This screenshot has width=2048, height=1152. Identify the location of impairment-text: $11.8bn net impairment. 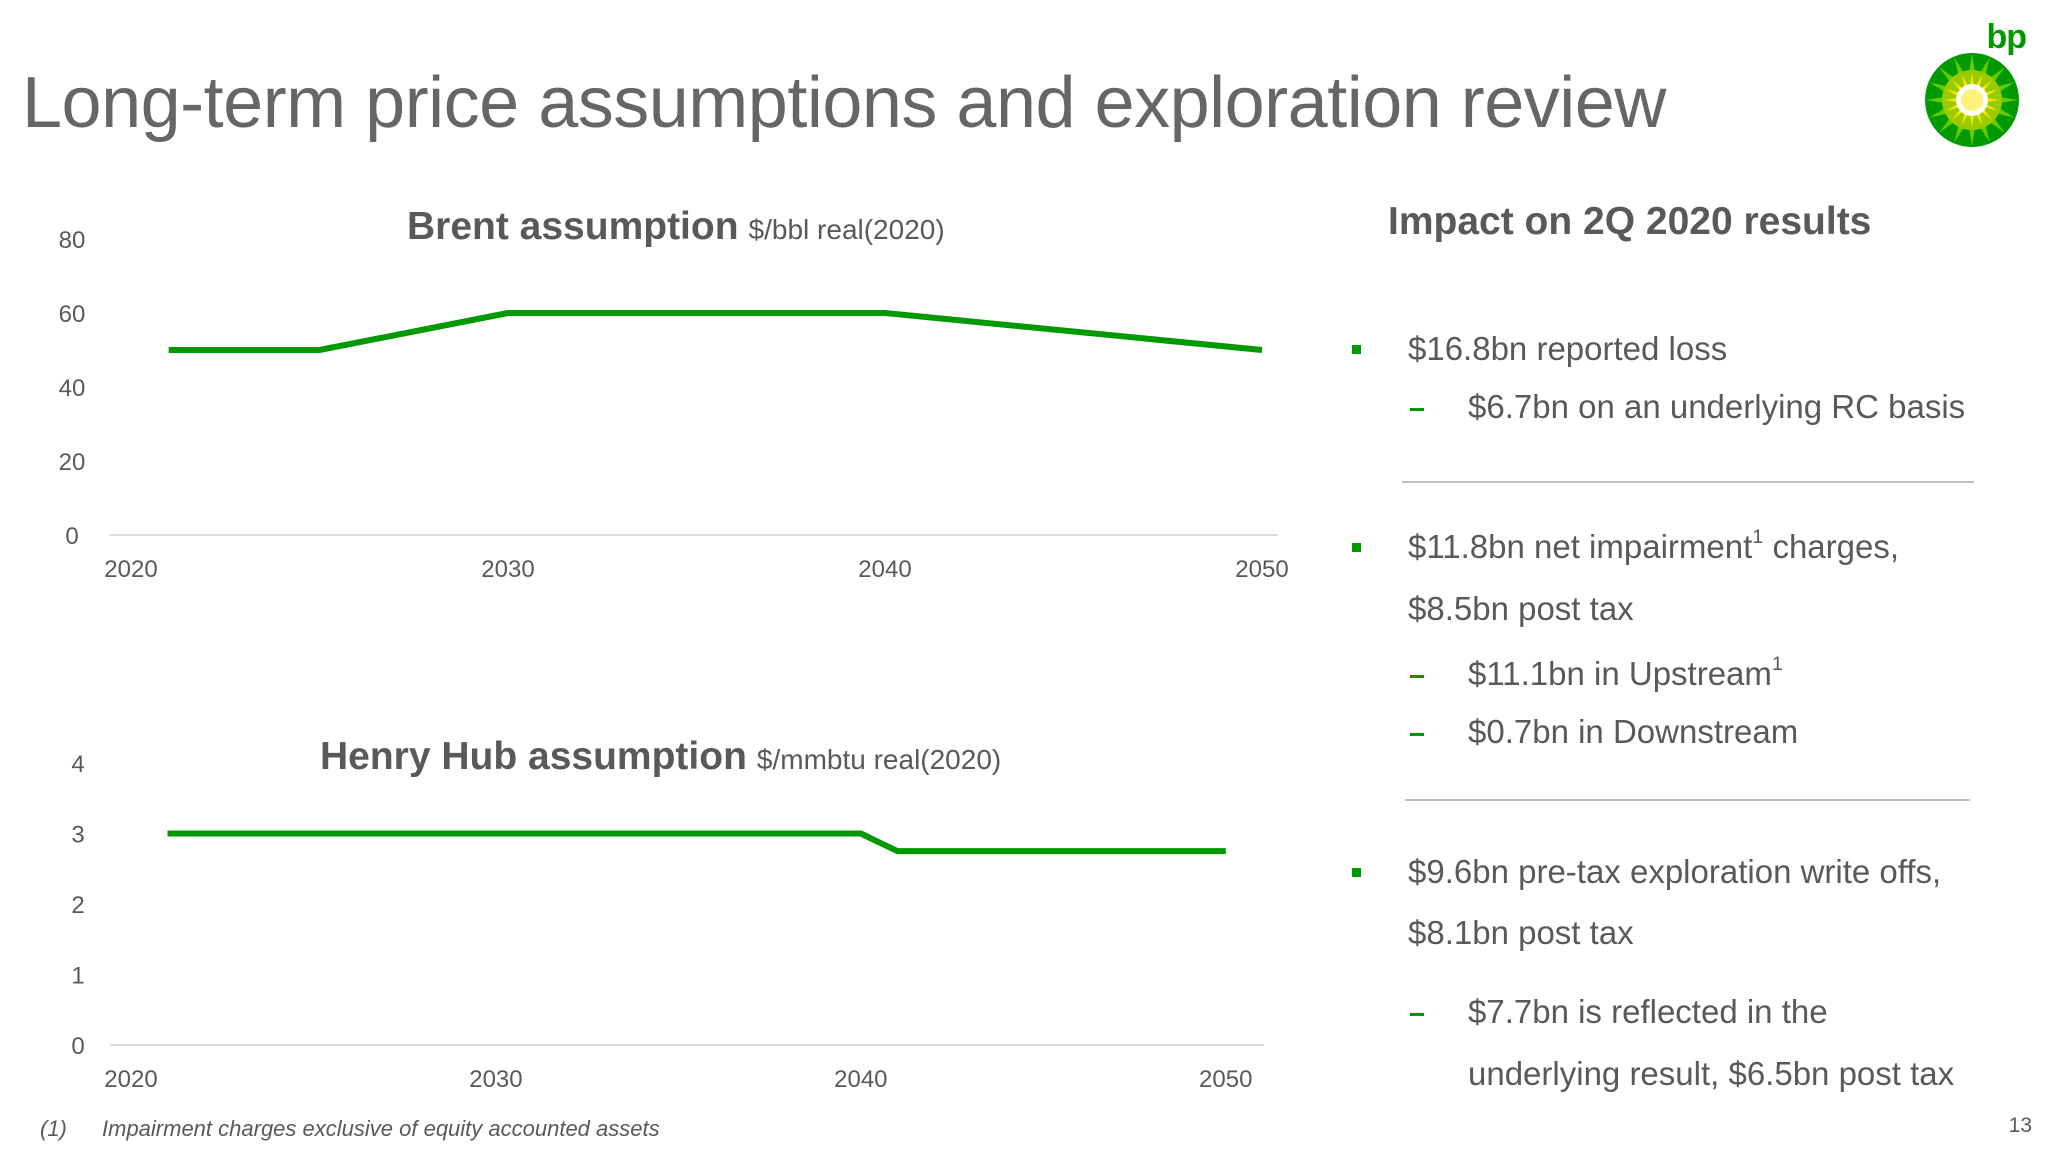
(1580, 546).